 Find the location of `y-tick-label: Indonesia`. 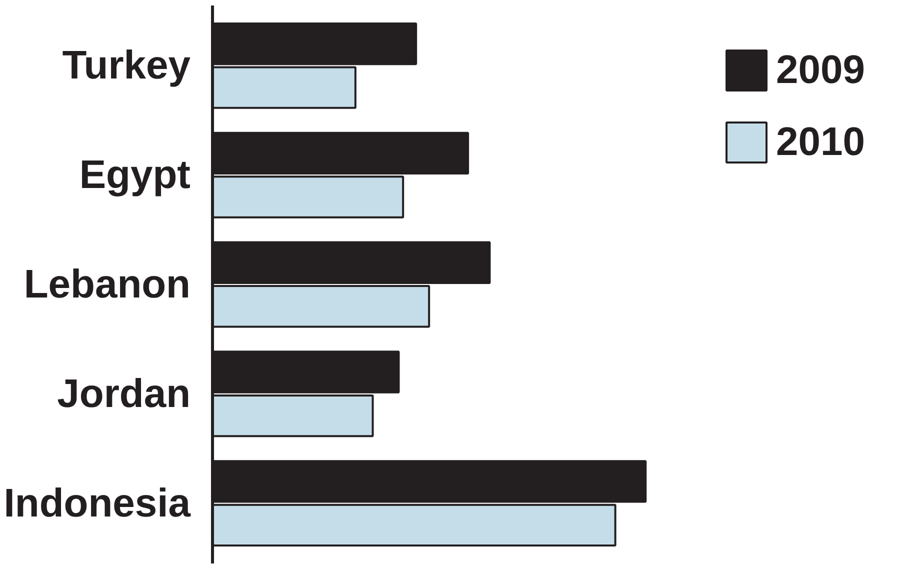

y-tick-label: Indonesia is located at coordinates (98, 503).